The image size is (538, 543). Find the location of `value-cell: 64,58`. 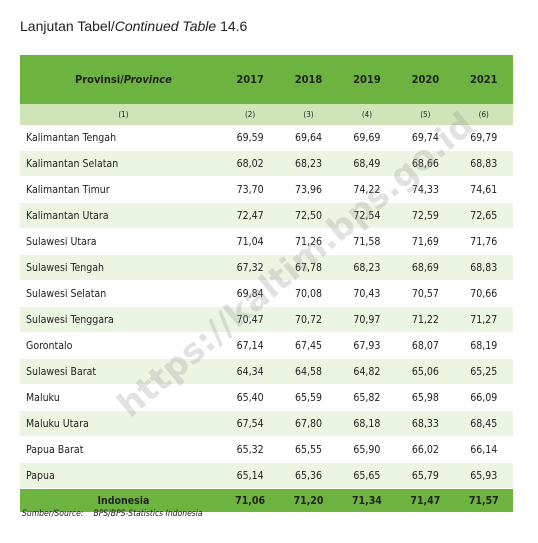

value-cell: 64,58 is located at coordinates (308, 371).